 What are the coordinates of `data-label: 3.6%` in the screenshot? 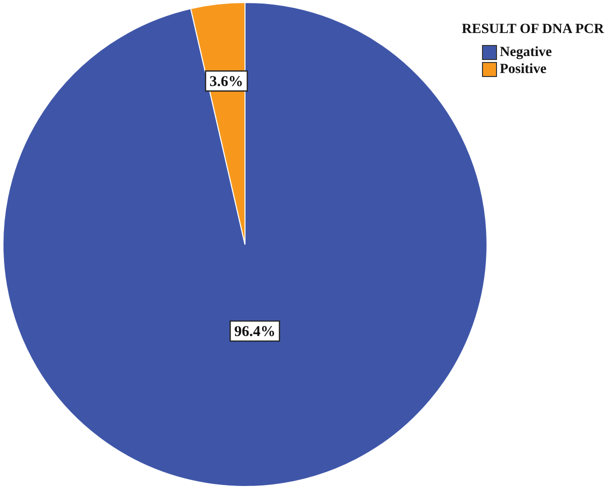 It's located at (227, 82).